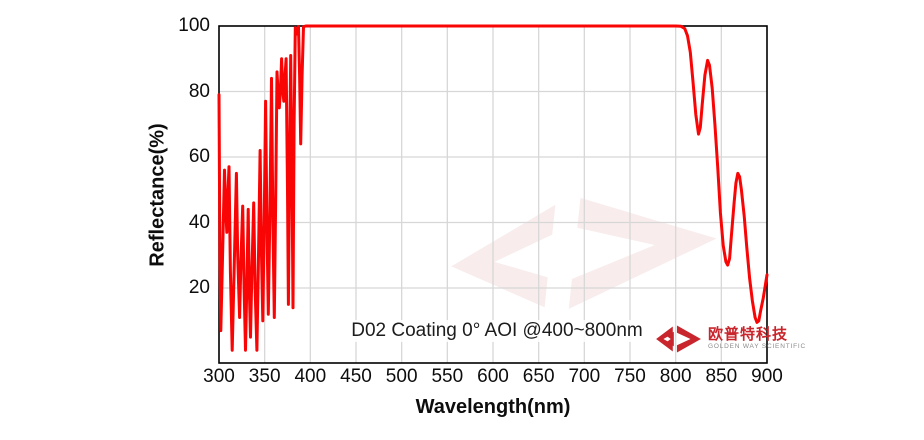  I want to click on y-tick-label: 100, so click(194, 25).